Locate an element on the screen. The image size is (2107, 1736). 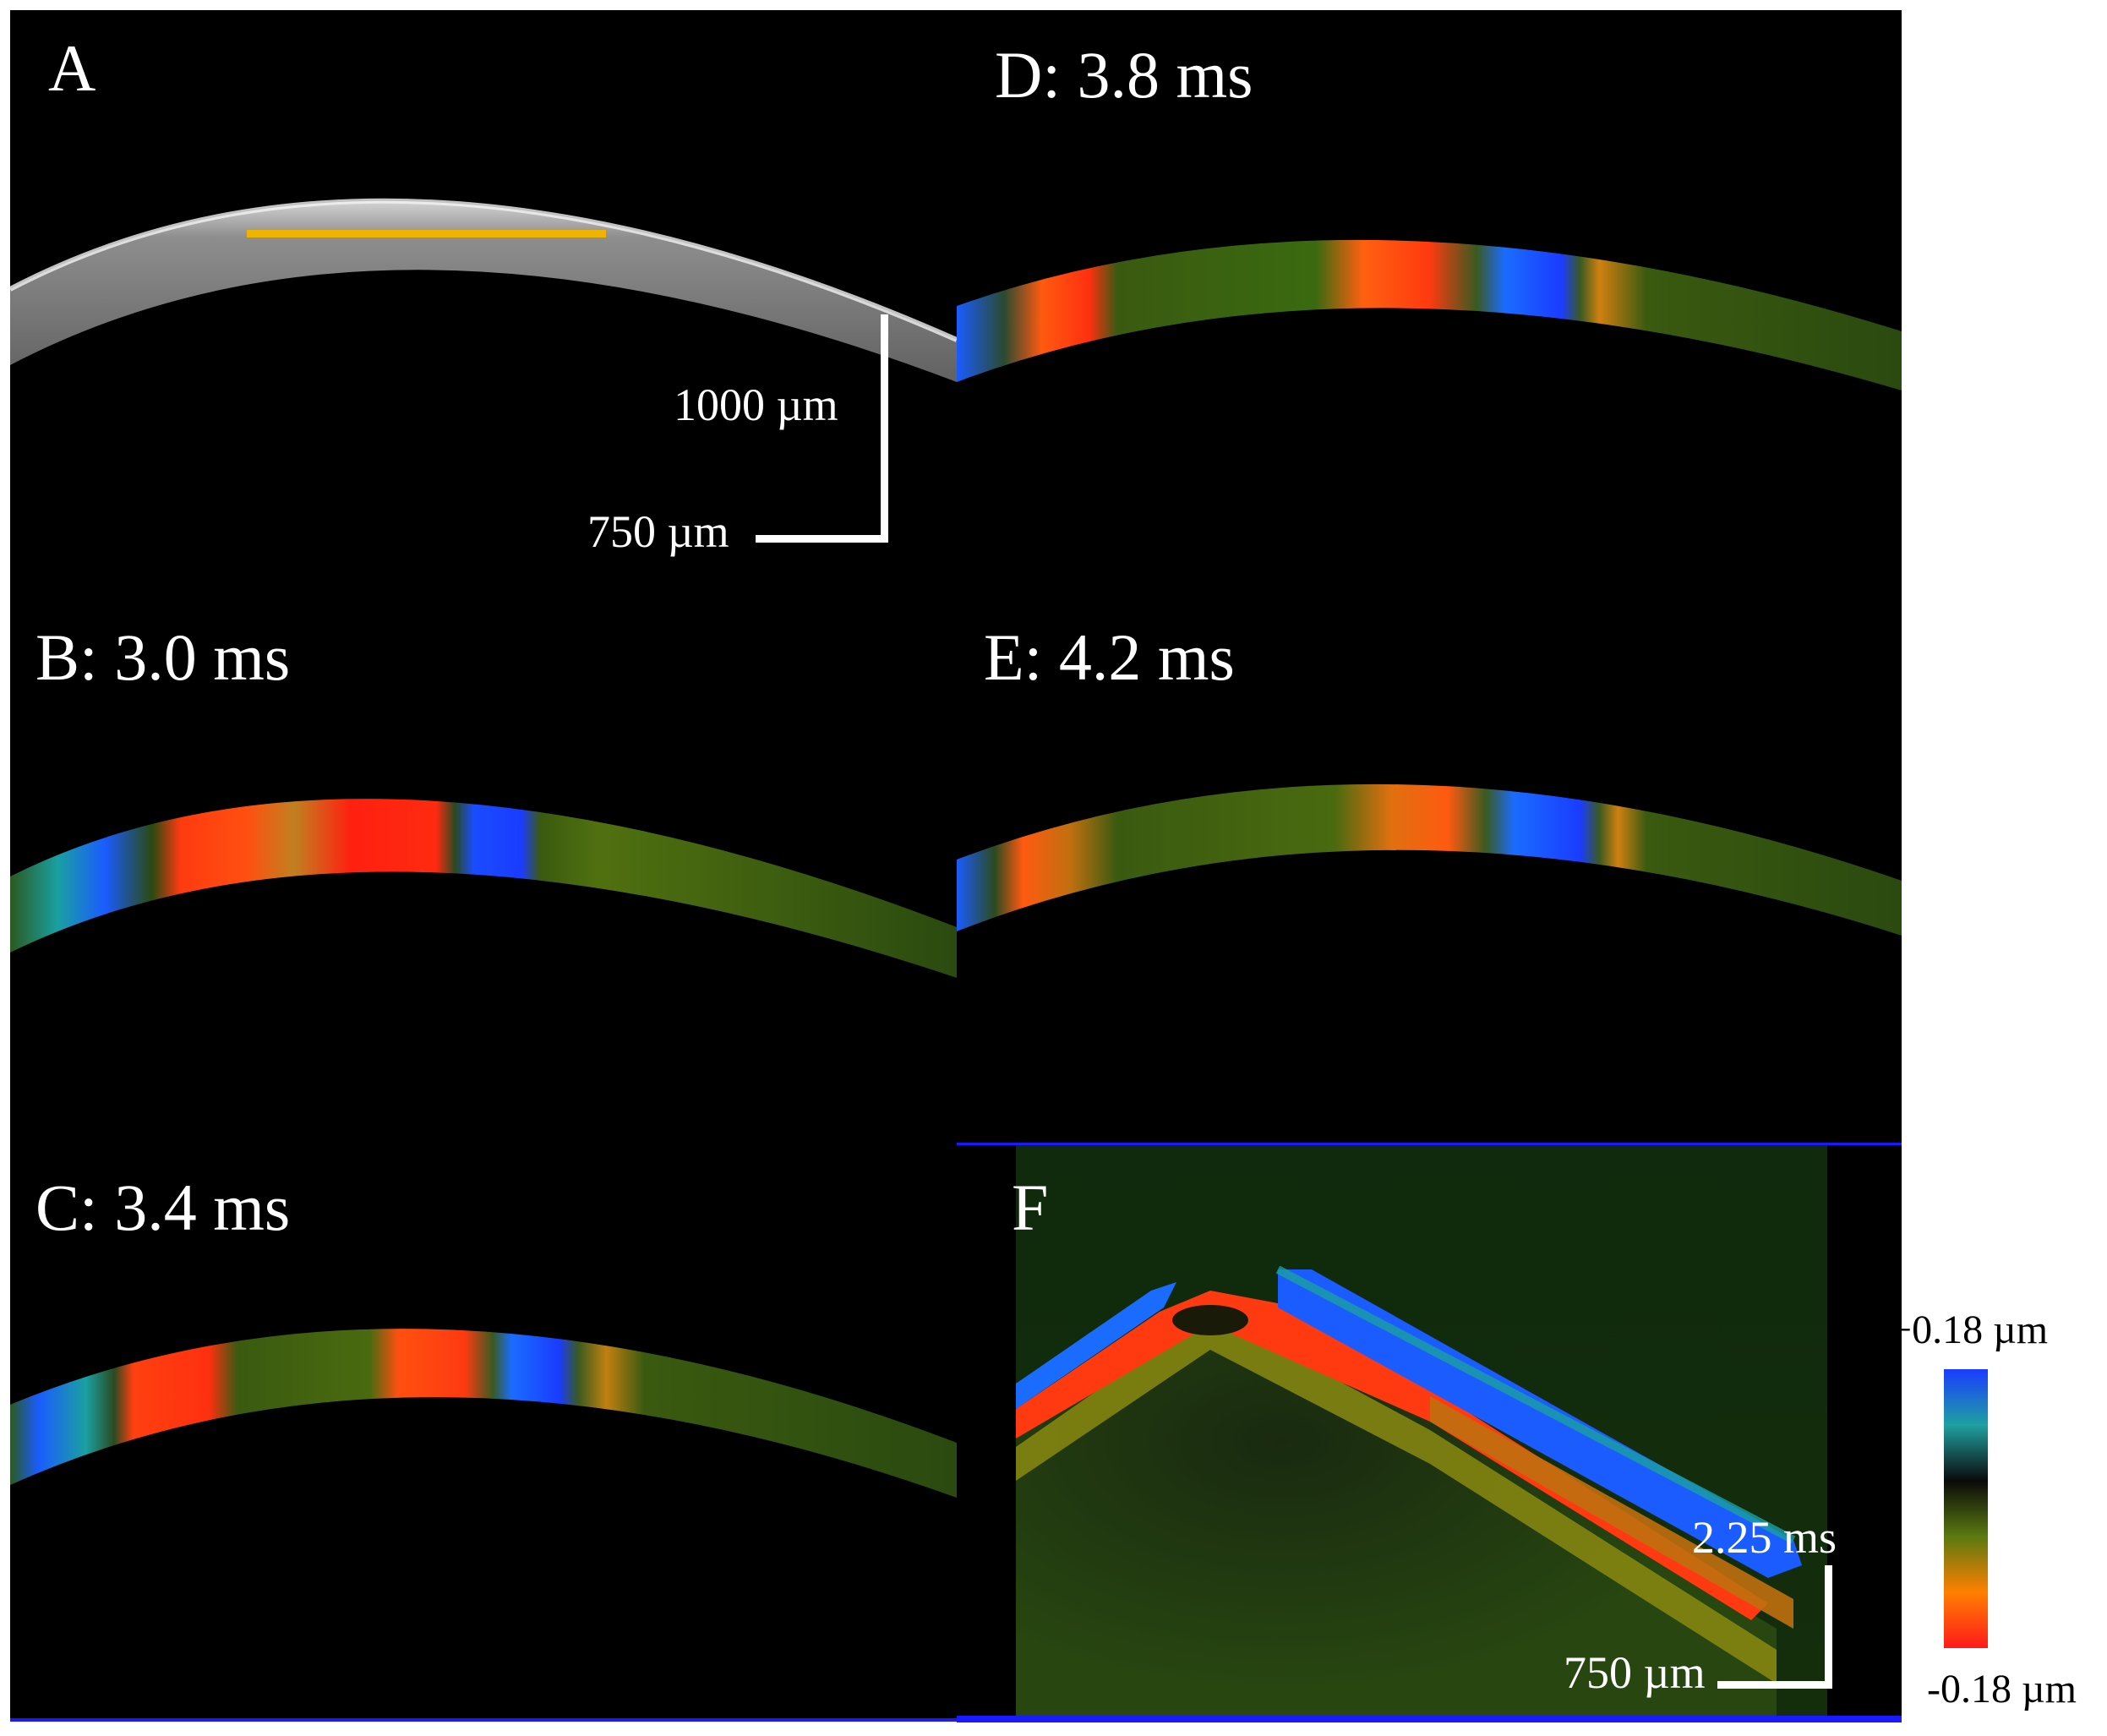
panel-d-image is located at coordinates (1429, 314).